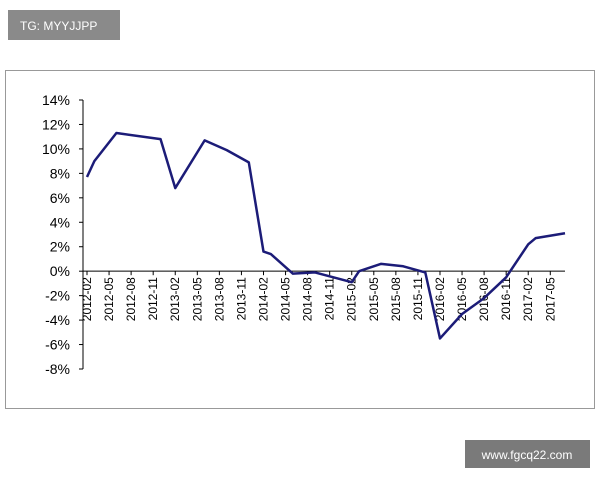 This screenshot has width=600, height=485. What do you see at coordinates (330, 298) in the screenshot?
I see `x-tick-label: 2014-11` at bounding box center [330, 298].